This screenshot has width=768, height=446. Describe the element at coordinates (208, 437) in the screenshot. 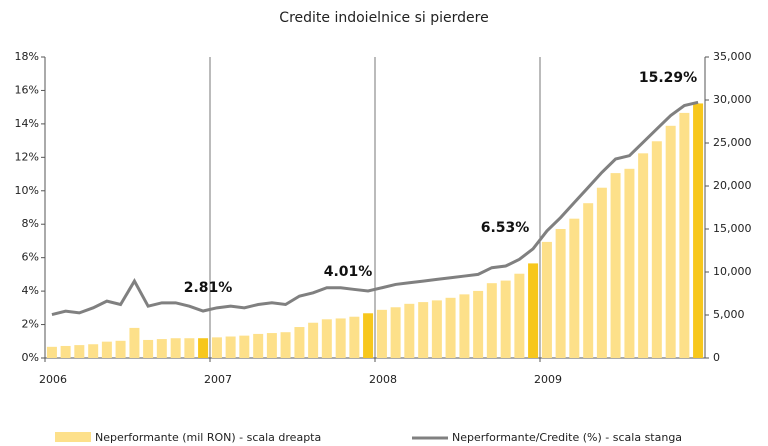

I see `legend-label: Neperformante (mil RON) - scala dreapta` at that location.